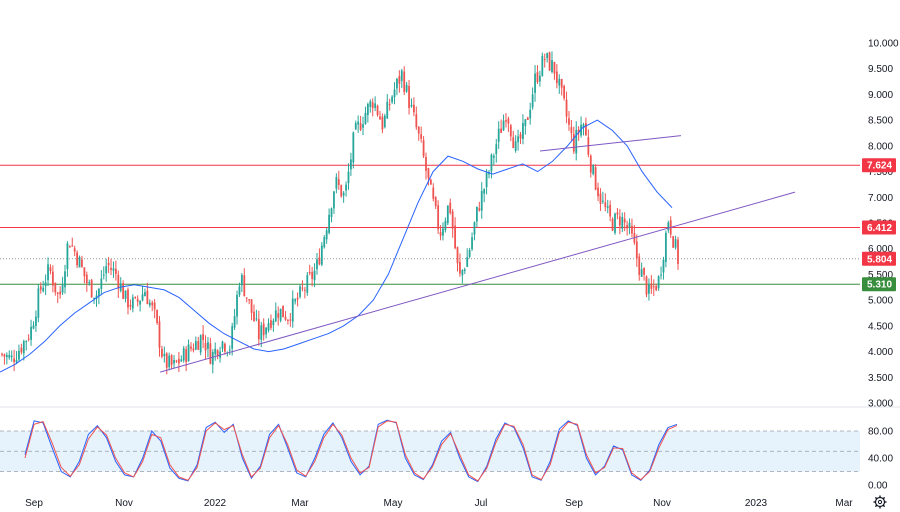  I want to click on price-tag-label: 6.412, so click(879, 228).